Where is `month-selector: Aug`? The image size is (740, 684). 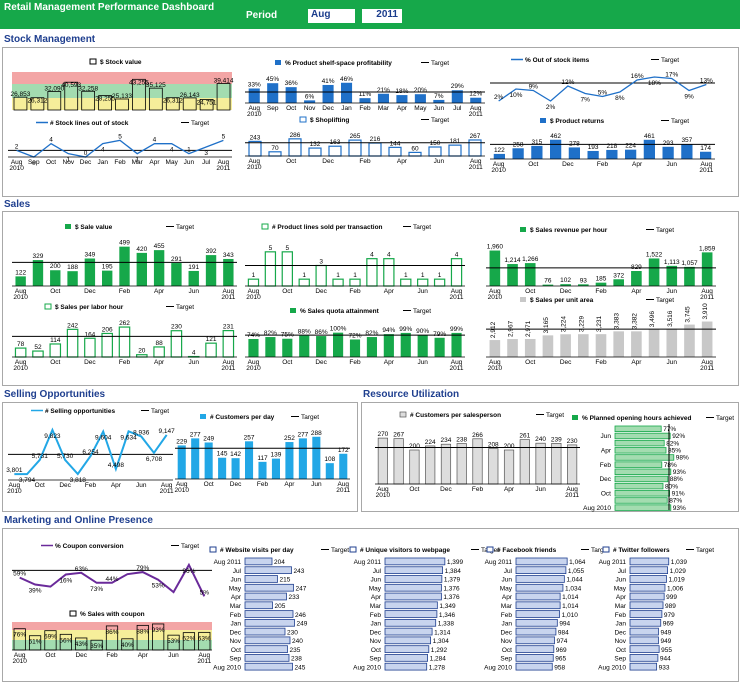
month-selector: Aug is located at coordinates (331, 16).